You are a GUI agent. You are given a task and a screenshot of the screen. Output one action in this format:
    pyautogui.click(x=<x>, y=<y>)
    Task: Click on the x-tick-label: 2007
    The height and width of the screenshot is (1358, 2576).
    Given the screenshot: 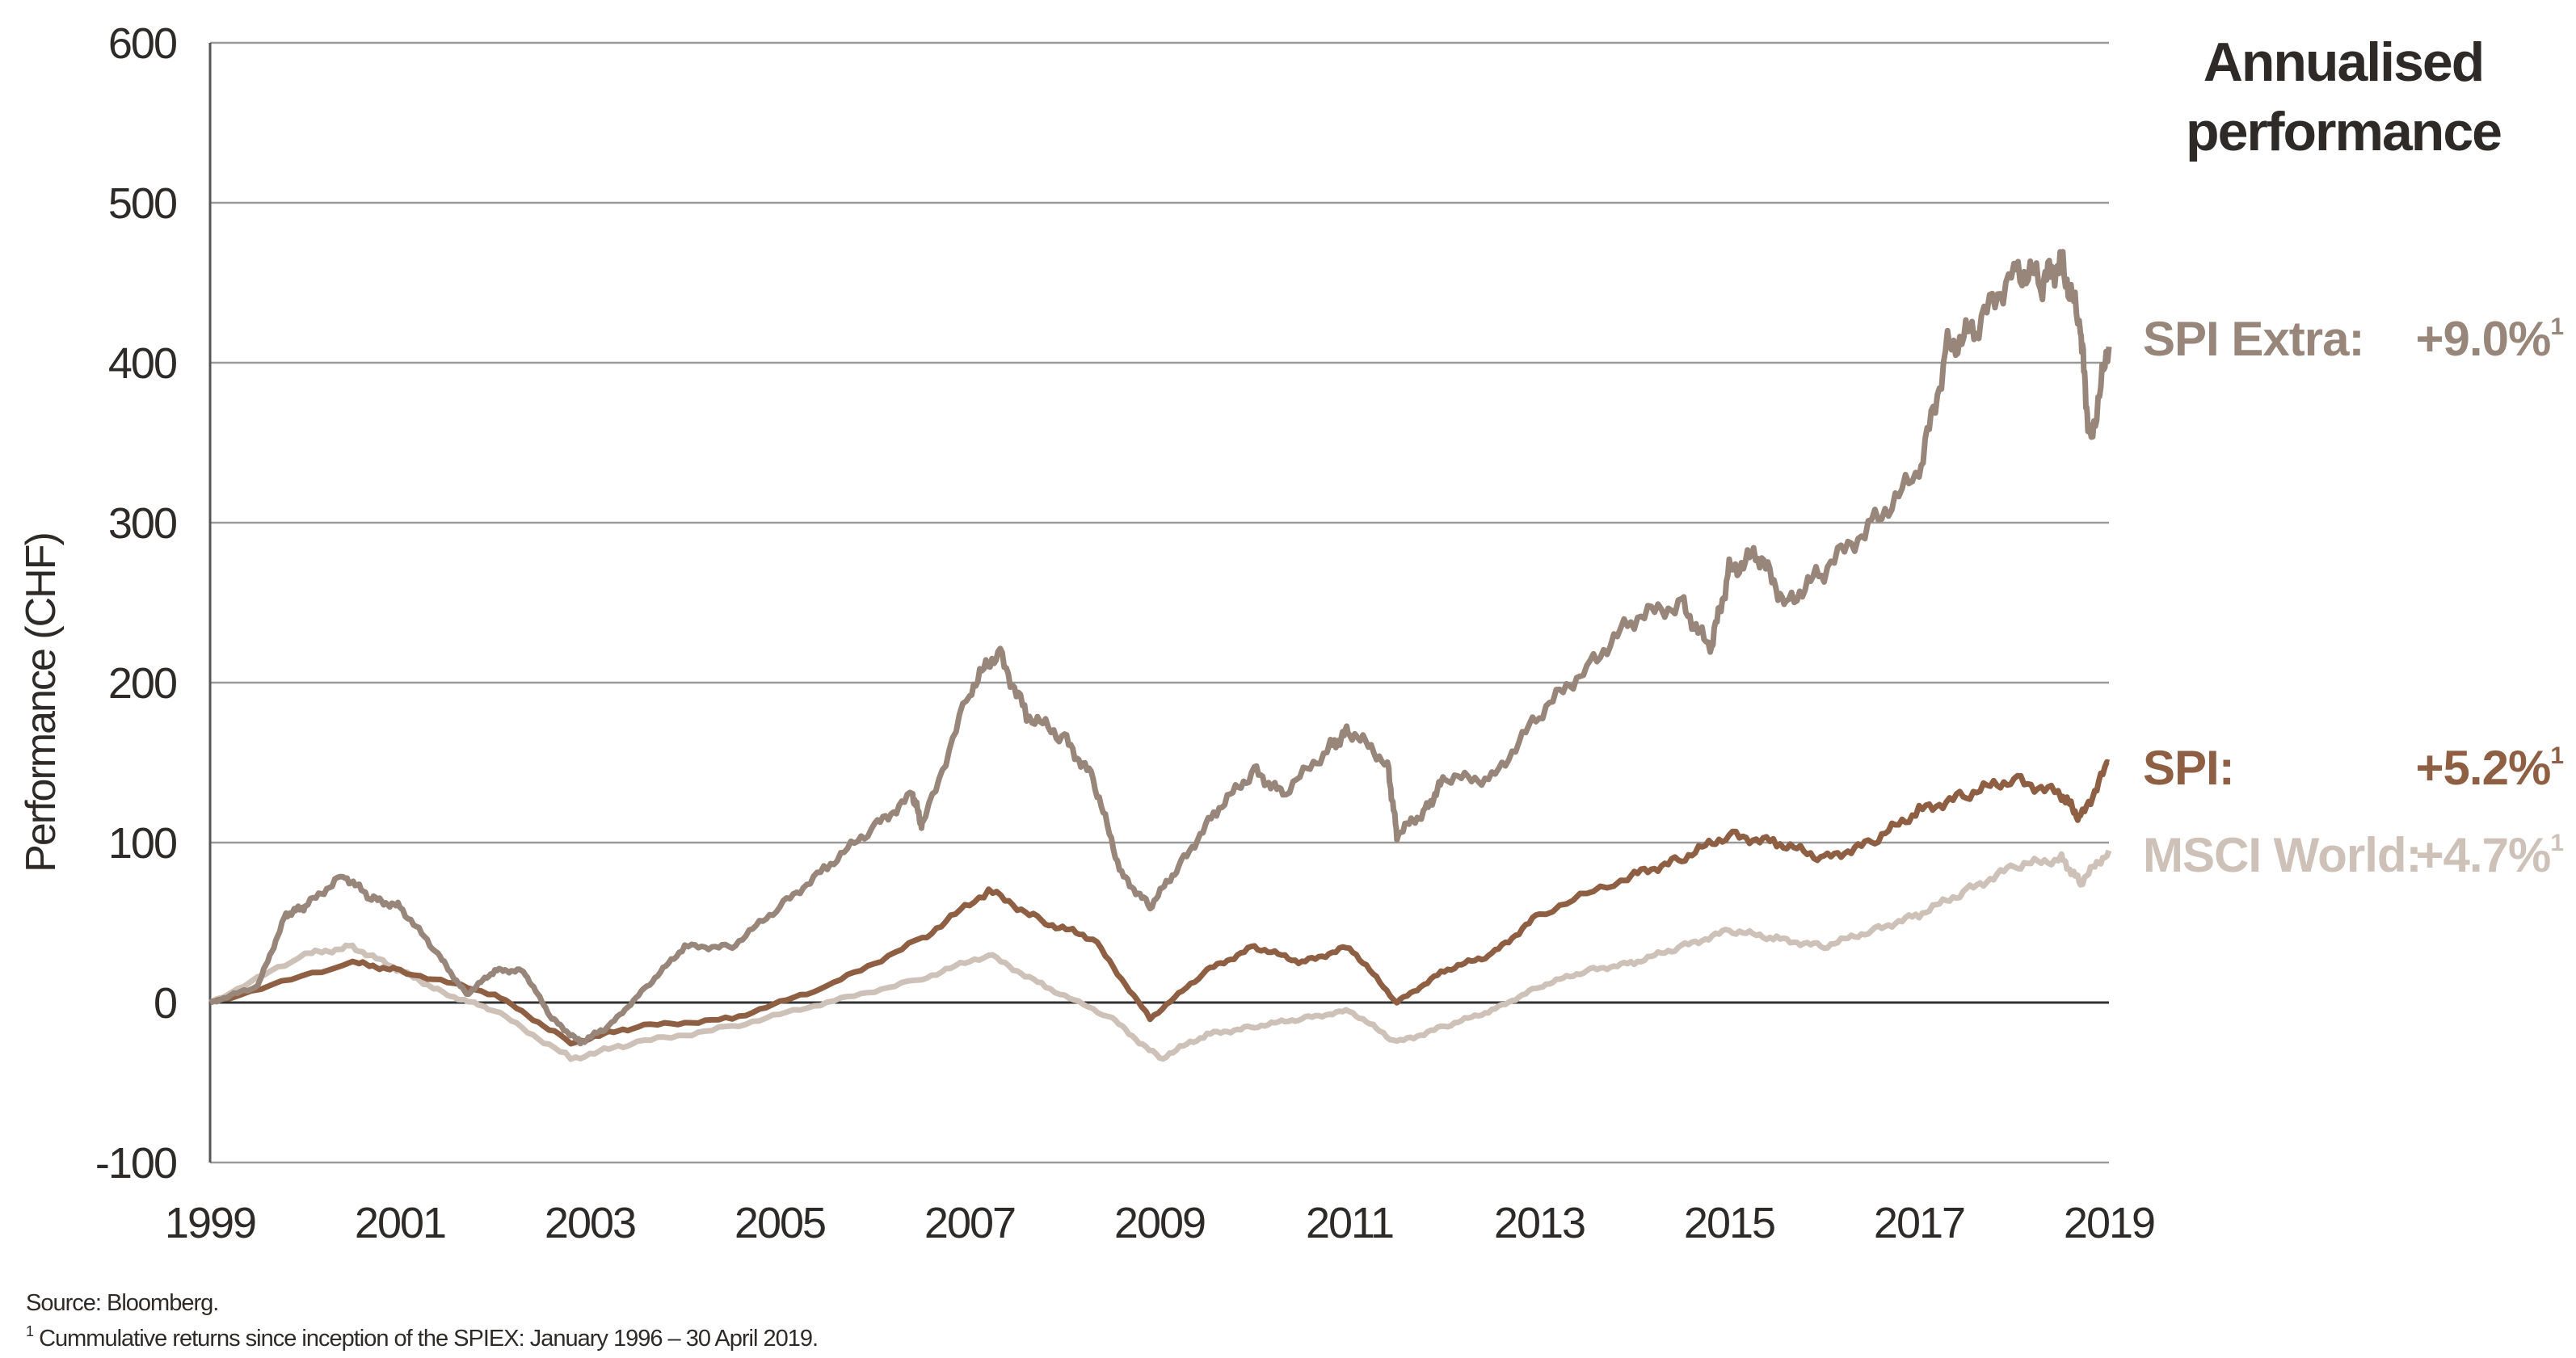 What is the action you would take?
    pyautogui.click(x=969, y=1223)
    